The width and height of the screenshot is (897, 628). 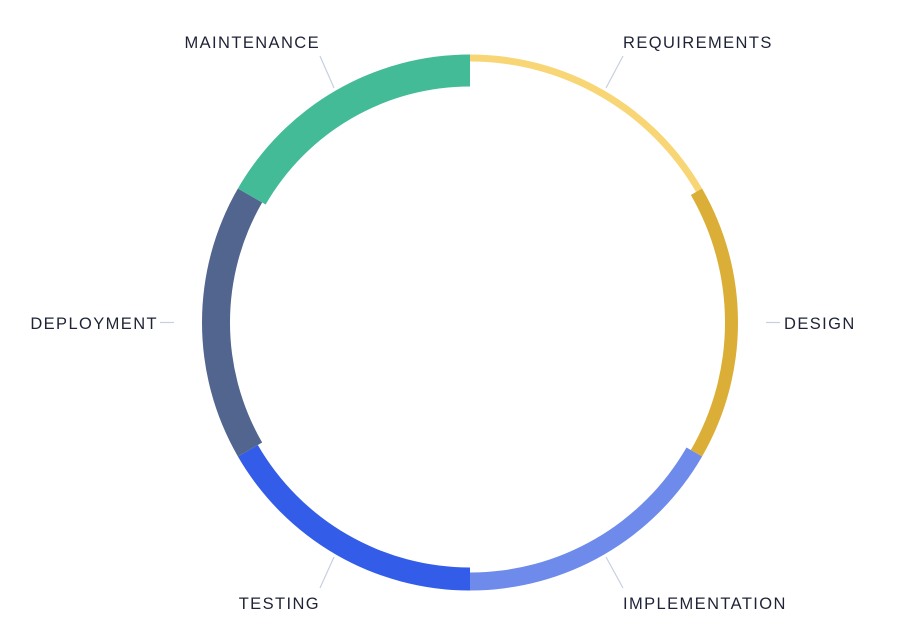 What do you see at coordinates (94, 324) in the screenshot?
I see `label-deployment: DEPLOYMENT` at bounding box center [94, 324].